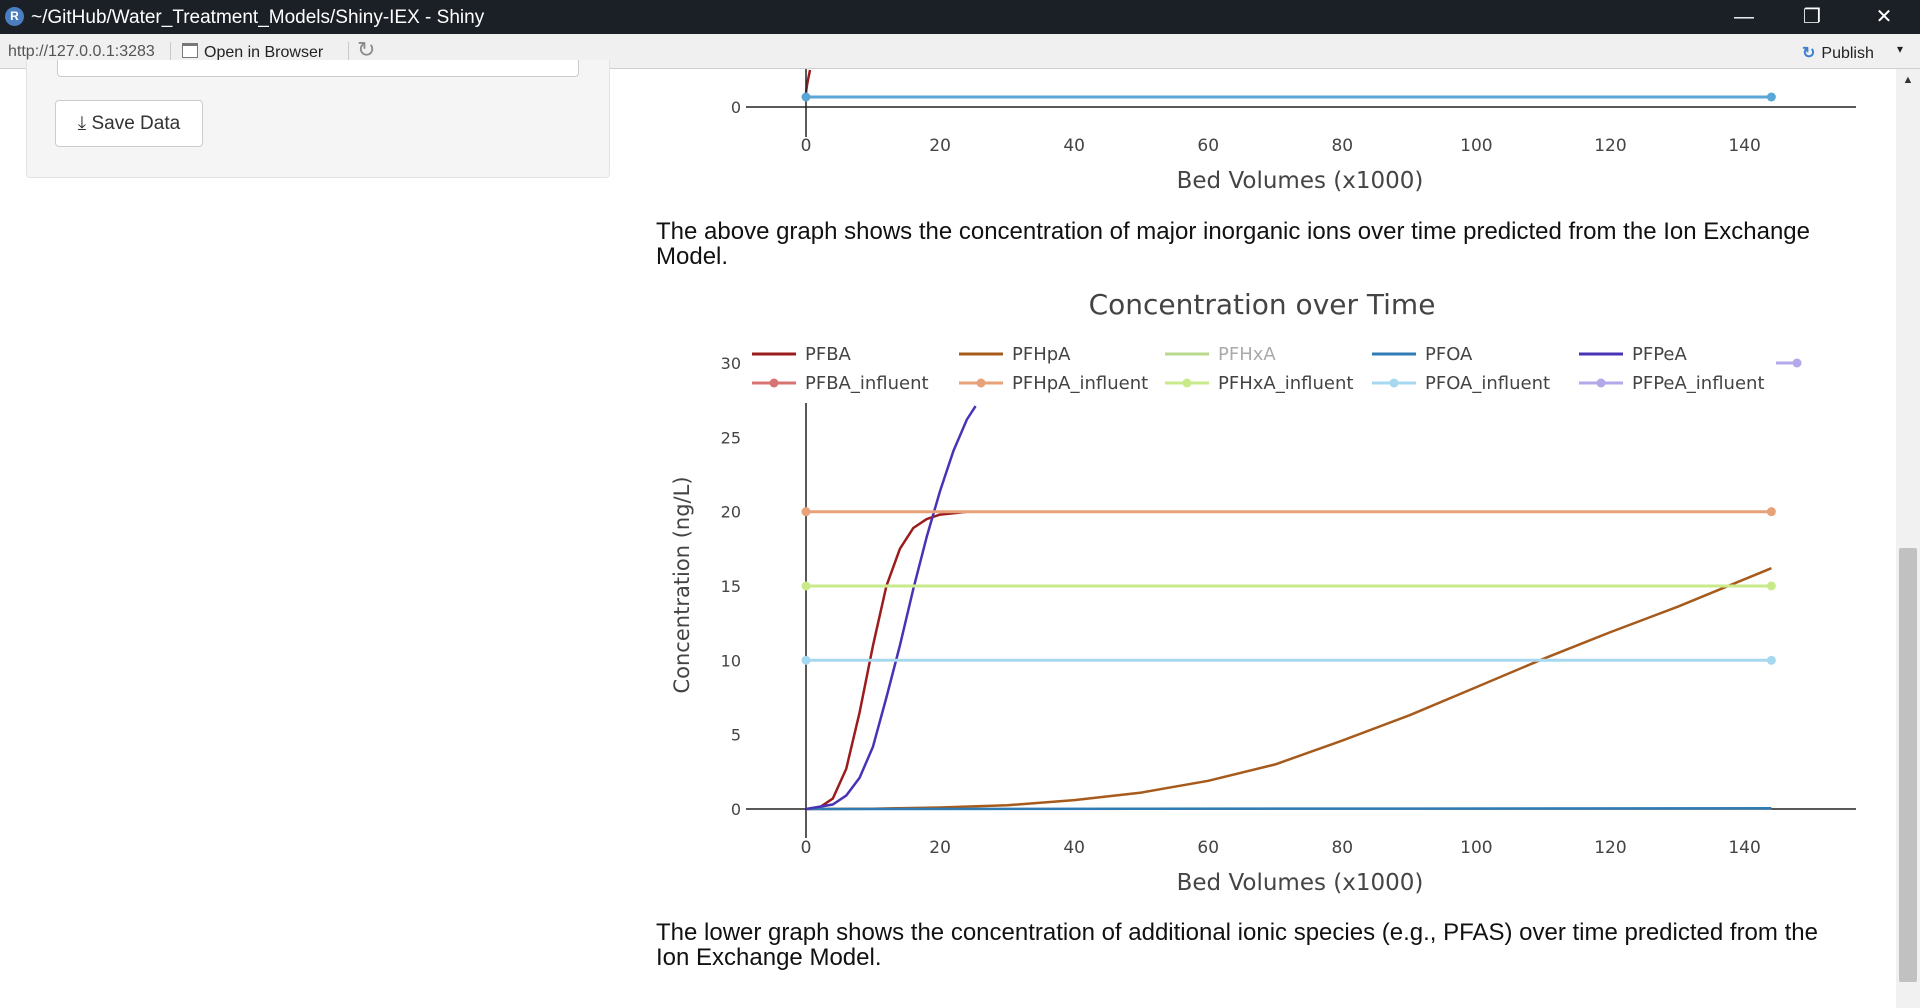 Image resolution: width=1920 pixels, height=1008 pixels. I want to click on scrollbar-thumb, so click(1908, 765).